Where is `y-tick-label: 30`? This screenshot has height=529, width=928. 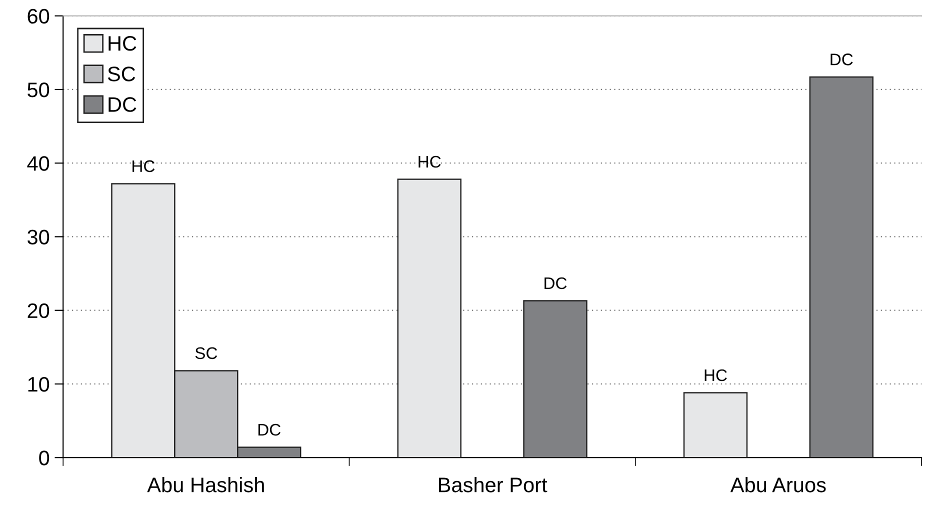
y-tick-label: 30 is located at coordinates (39, 237).